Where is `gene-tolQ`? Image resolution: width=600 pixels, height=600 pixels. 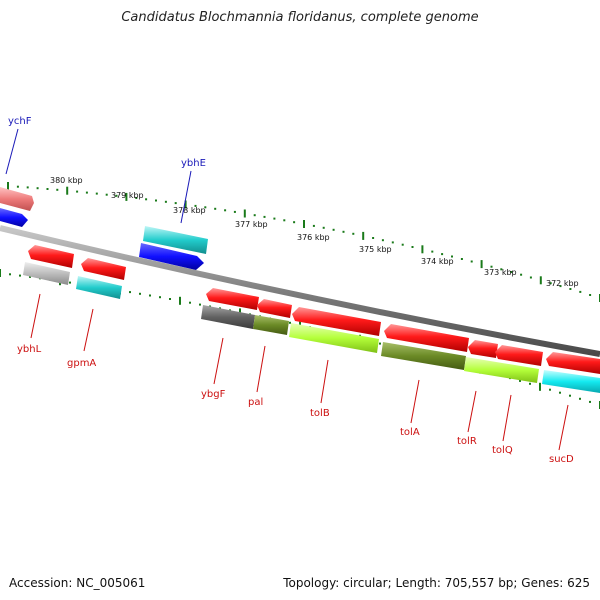
gene-tolQ is located at coordinates (501, 370).